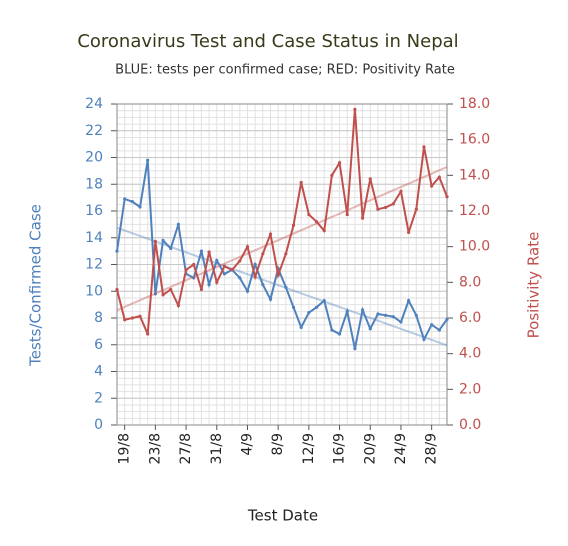 Image resolution: width=568 pixels, height=546 pixels. What do you see at coordinates (470, 425) in the screenshot?
I see `y2-tick-label: 0.0` at bounding box center [470, 425].